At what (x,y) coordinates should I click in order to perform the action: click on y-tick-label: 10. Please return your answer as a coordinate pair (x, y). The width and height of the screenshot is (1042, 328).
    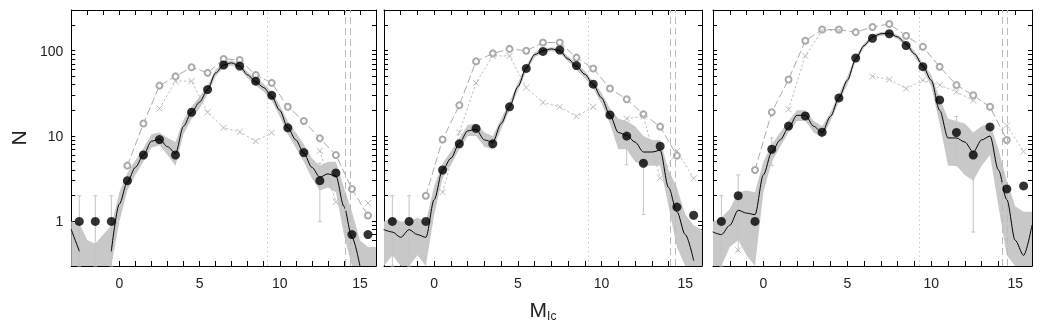
    Looking at the image, I should click on (55, 136).